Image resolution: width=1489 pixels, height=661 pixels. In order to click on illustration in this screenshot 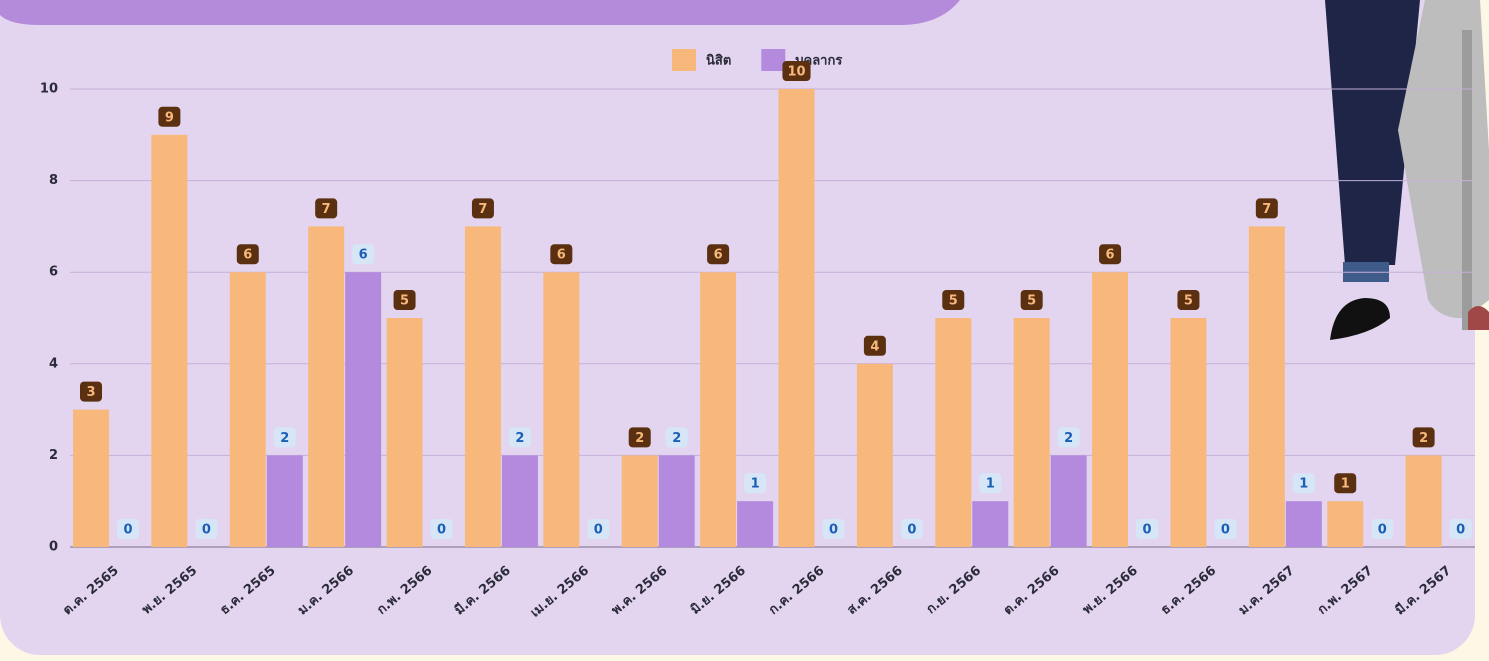, I will do `click(1407, 170)`.